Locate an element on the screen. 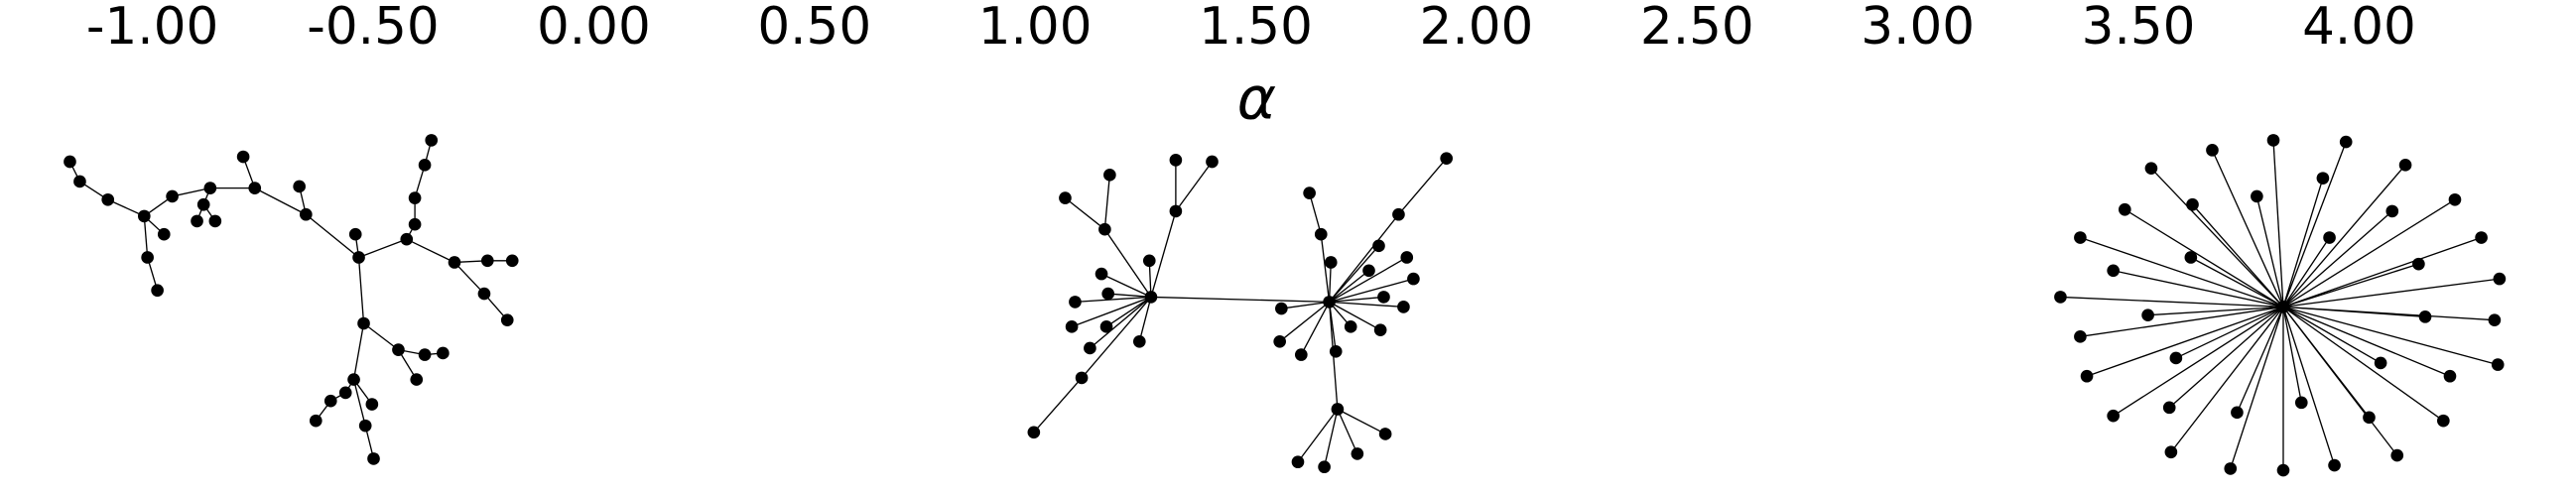 The height and width of the screenshot is (495, 2576). x-tick-label: 0.50 is located at coordinates (814, 28).